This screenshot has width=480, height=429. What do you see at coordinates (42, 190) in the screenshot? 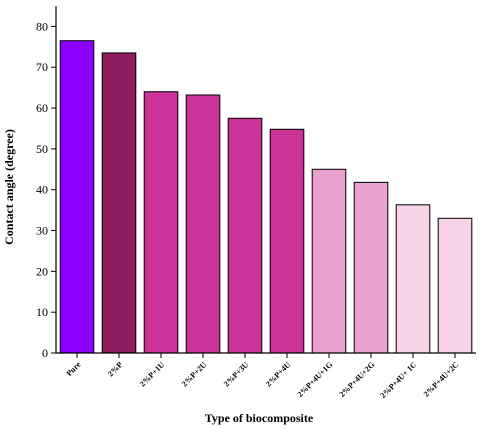
I see `y-tick-label-4: 40` at bounding box center [42, 190].